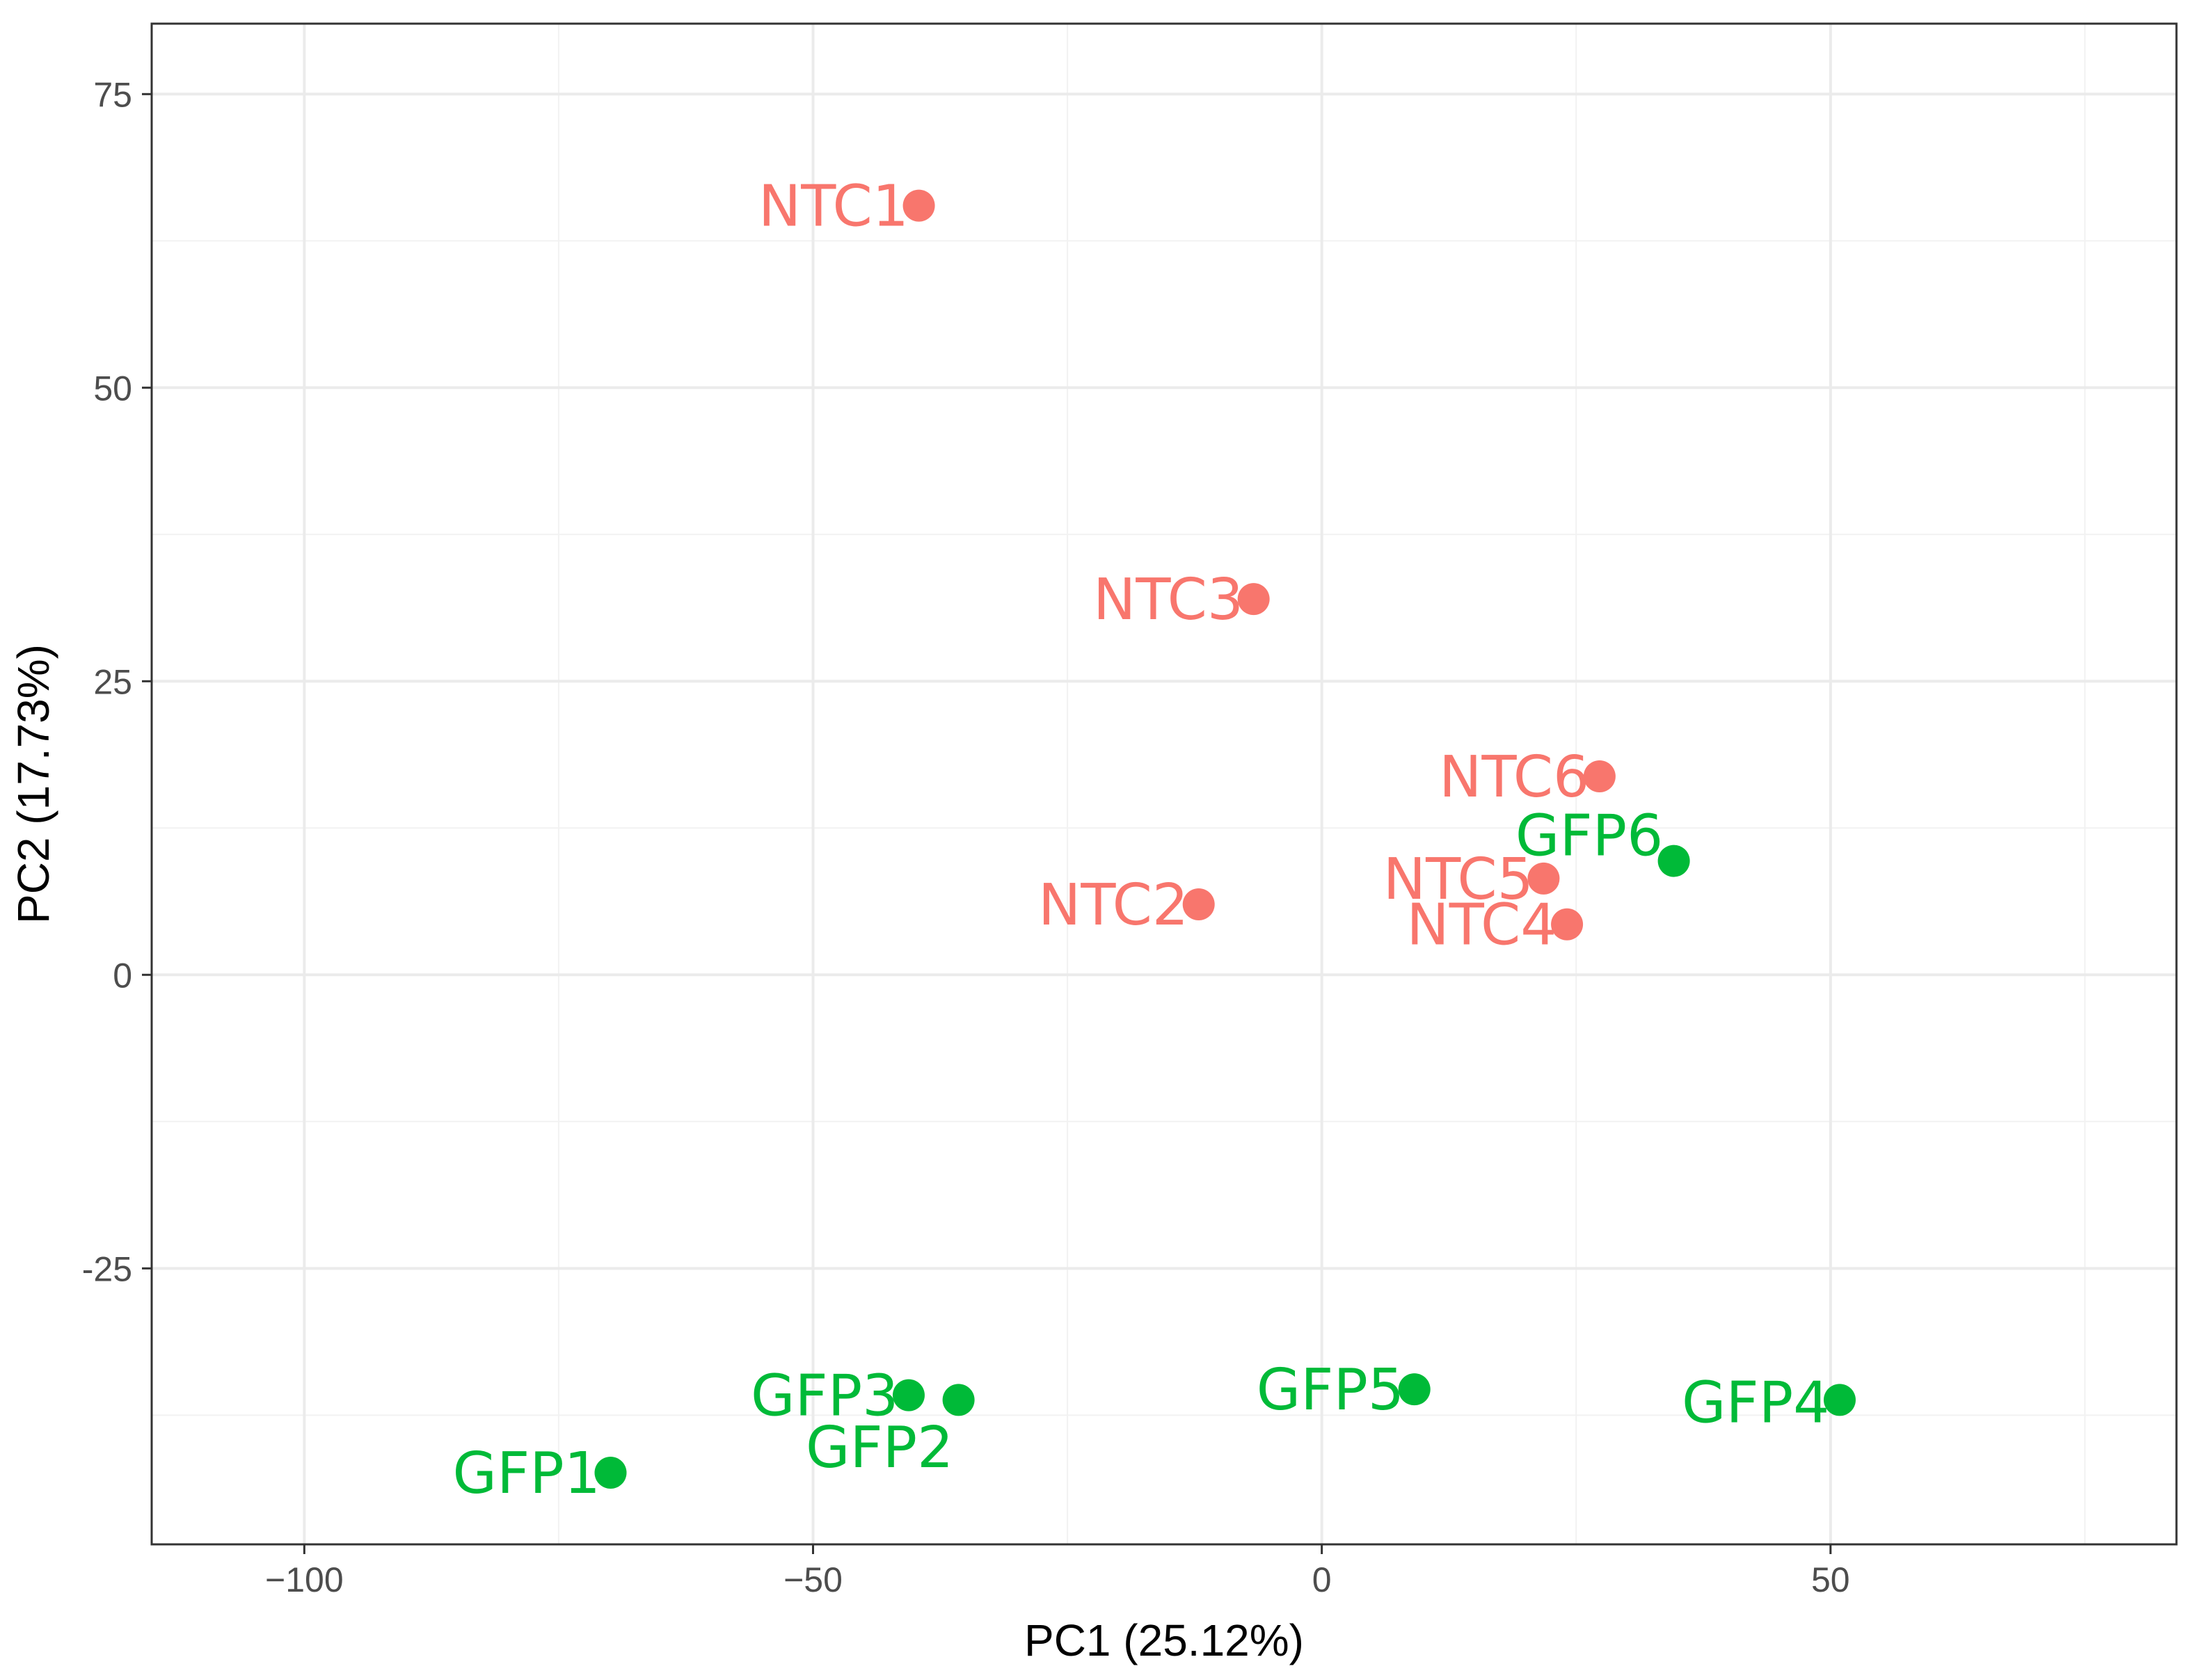 The width and height of the screenshot is (2189, 1680). What do you see at coordinates (833, 207) in the screenshot?
I see `point-label-ntc1: NTC1` at bounding box center [833, 207].